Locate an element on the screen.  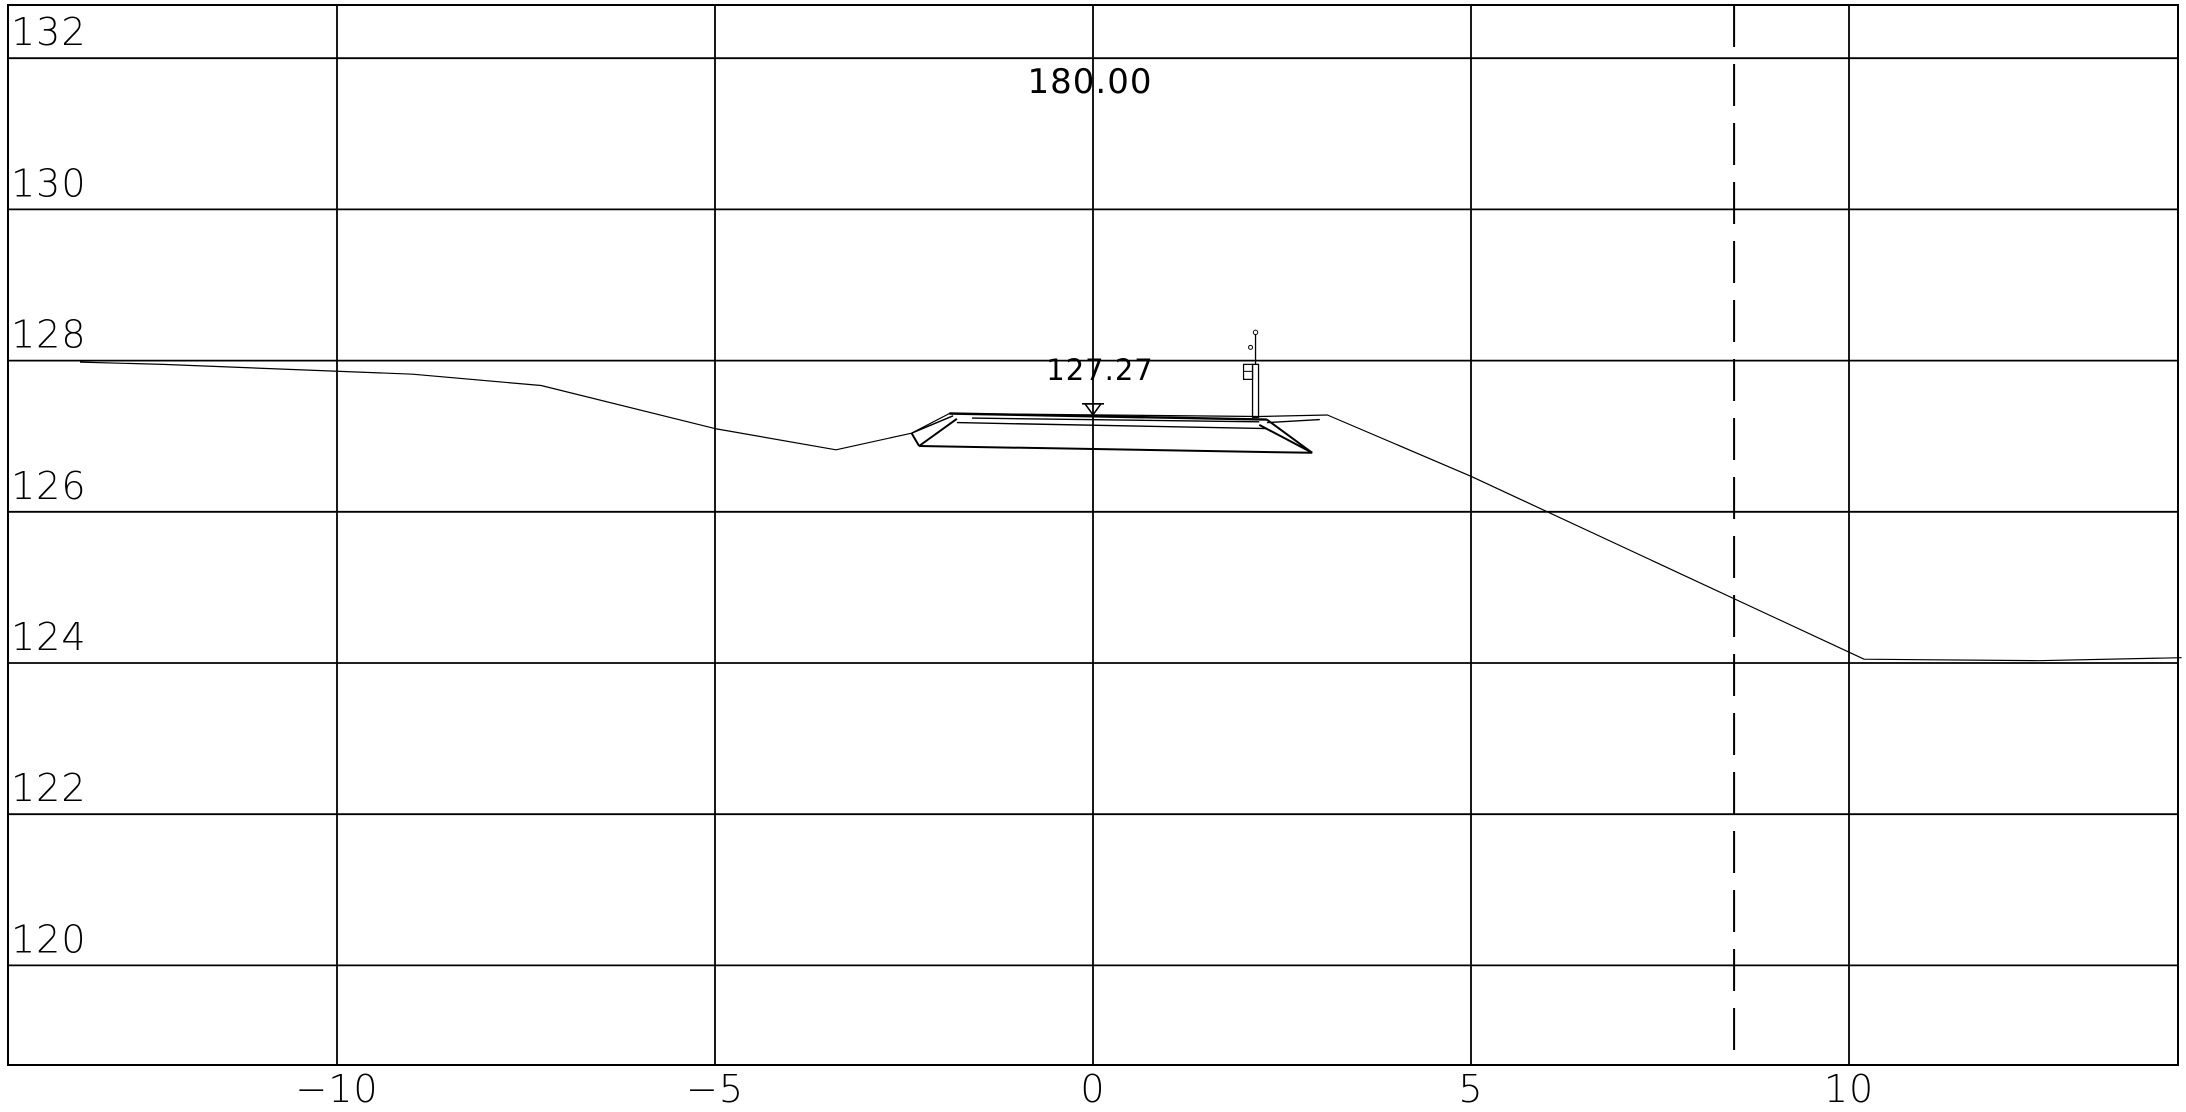
embankment-left-side is located at coordinates (915, 439).